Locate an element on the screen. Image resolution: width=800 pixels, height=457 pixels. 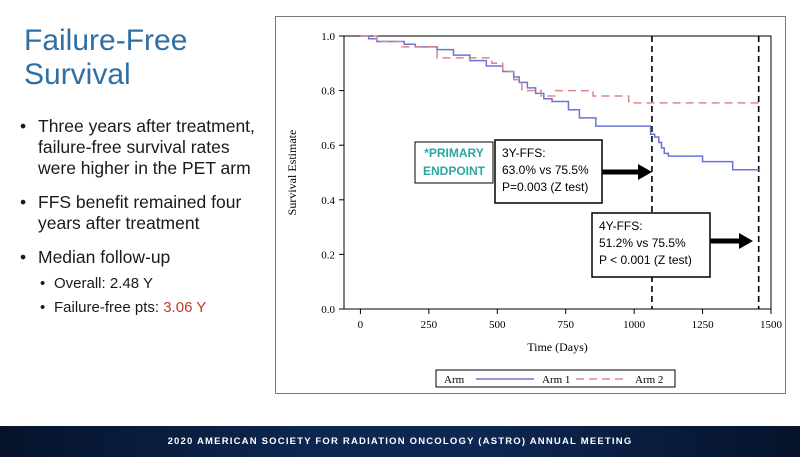
x-tick-label: 1000 is located at coordinates (634, 325).